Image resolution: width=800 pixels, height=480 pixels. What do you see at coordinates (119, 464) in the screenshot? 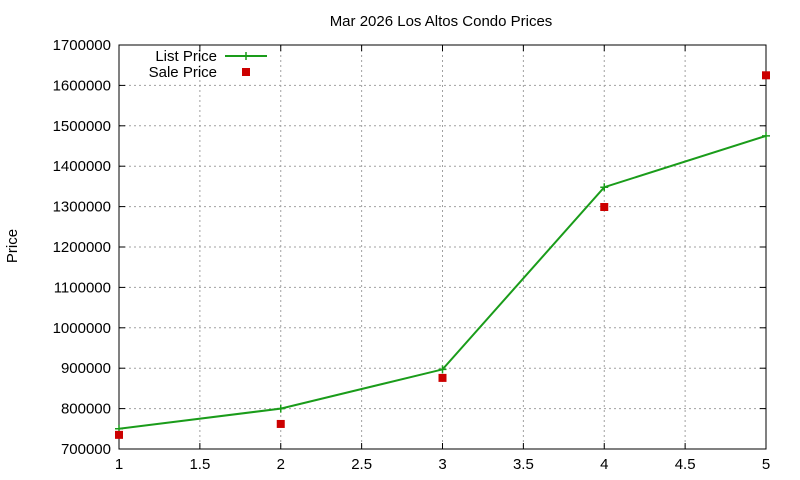
I see `x-tick-label: 1` at bounding box center [119, 464].